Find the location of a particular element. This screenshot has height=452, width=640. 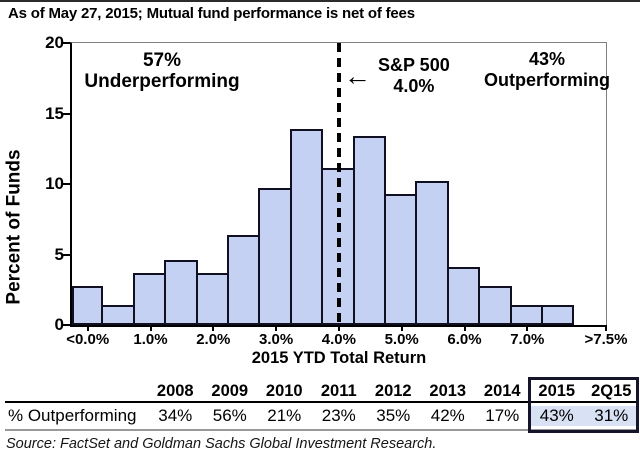

x-tick-label: <0.0% is located at coordinates (88, 339).